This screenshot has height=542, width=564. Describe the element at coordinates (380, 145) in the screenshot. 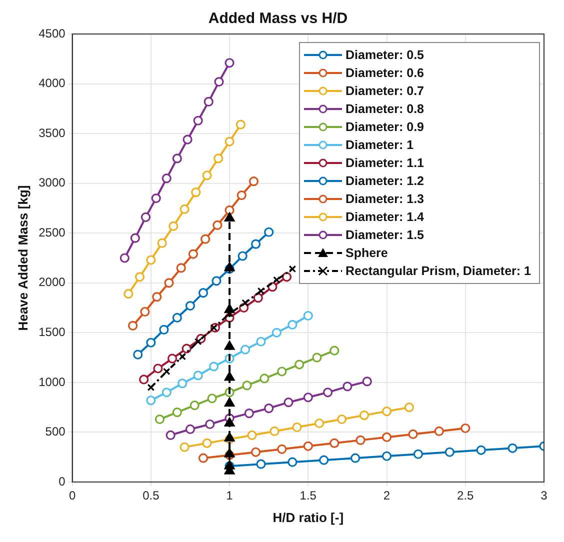

I see `legend-label: Diameter: 1` at that location.